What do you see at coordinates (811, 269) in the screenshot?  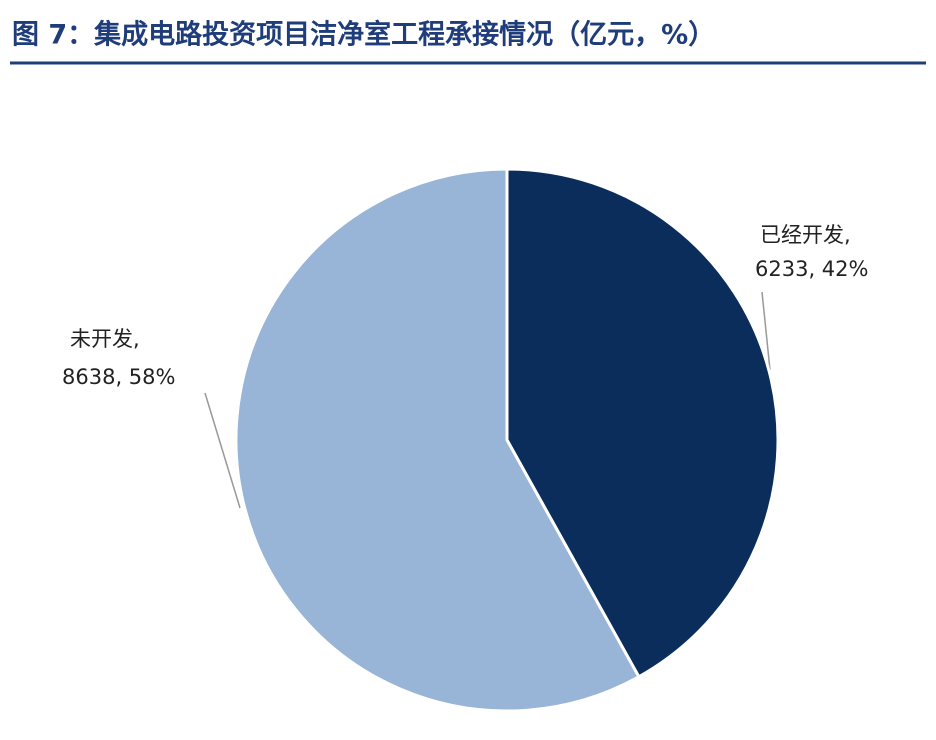 I see `value-label: 6233, 42%` at bounding box center [811, 269].